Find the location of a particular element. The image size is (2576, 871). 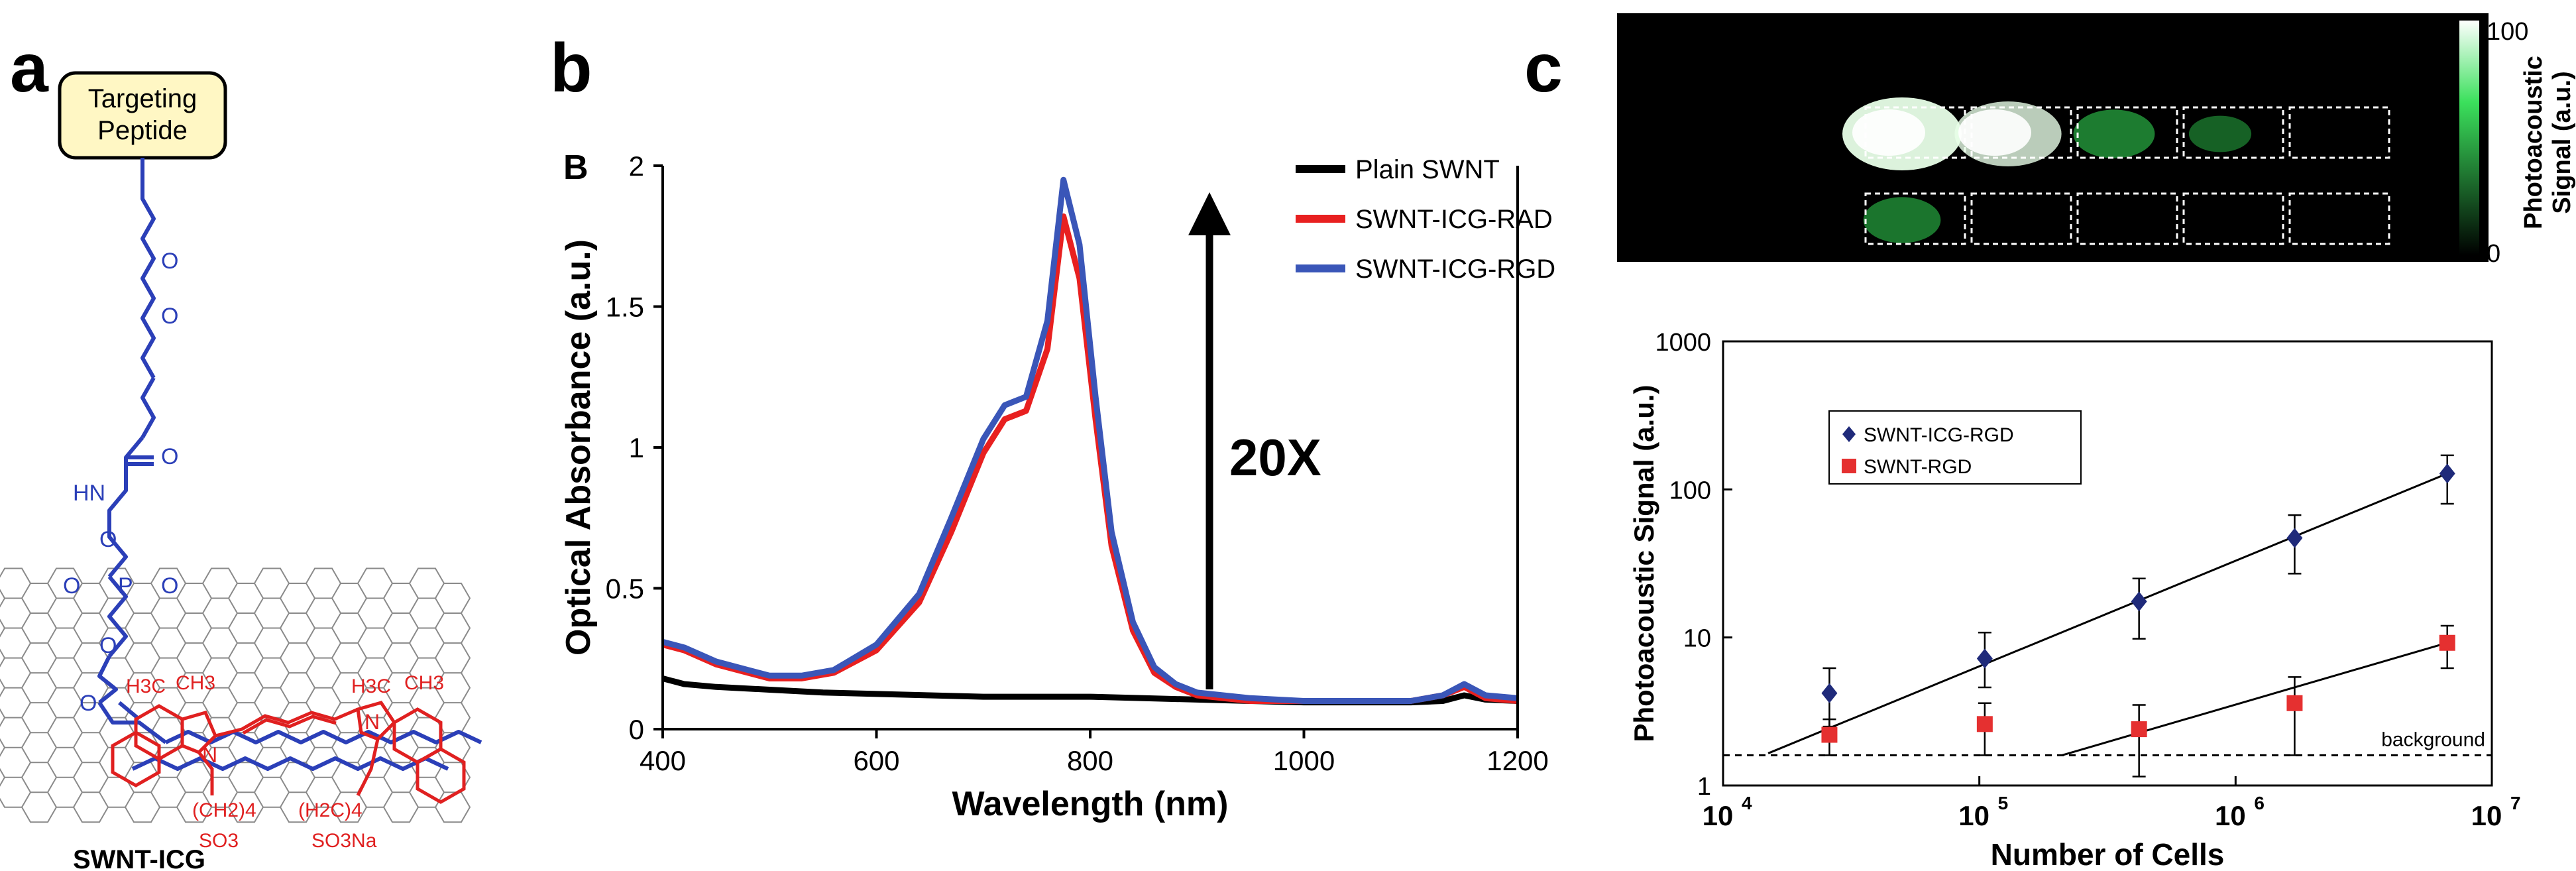

colorbar-title-line1: Photoacoustic is located at coordinates (2534, 142).